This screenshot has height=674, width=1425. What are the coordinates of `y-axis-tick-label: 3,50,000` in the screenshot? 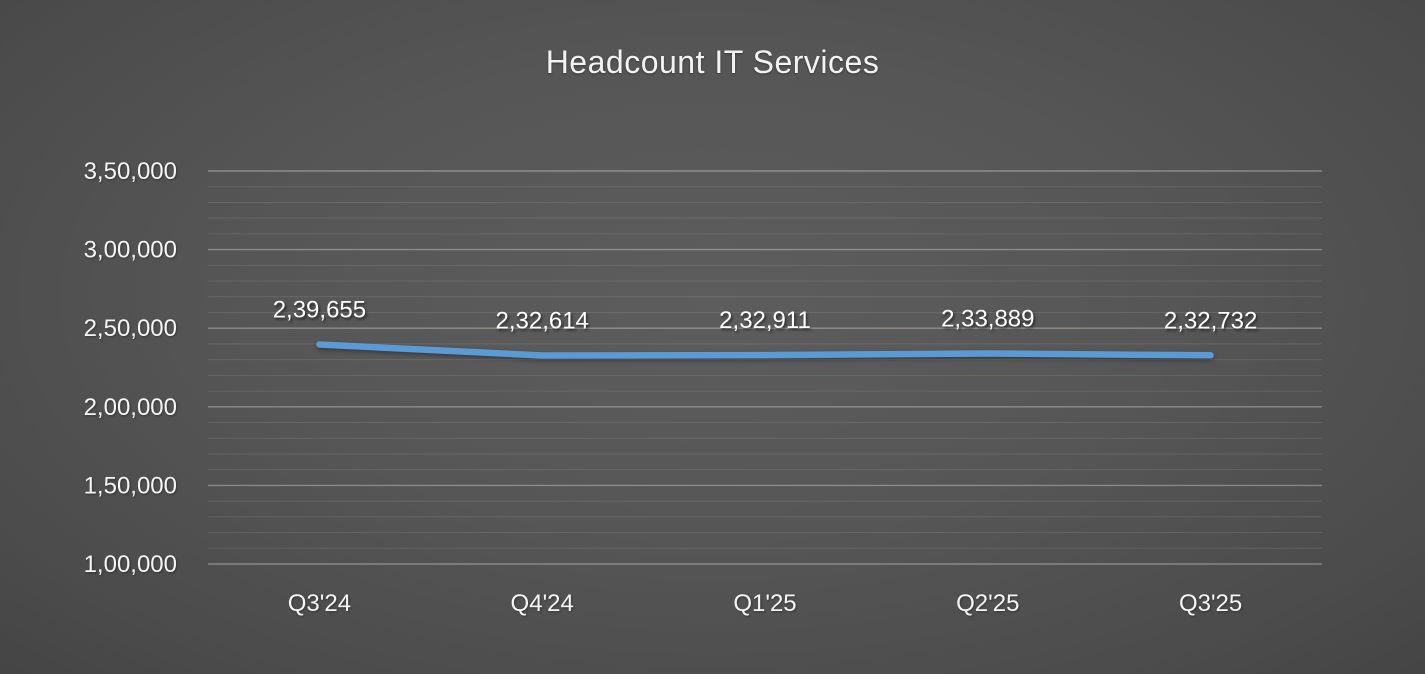 It's located at (130, 171).